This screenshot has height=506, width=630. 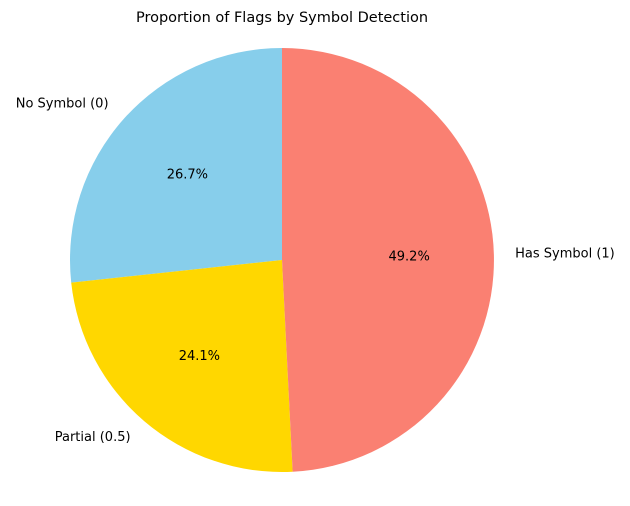 I want to click on pie-slice-percent-0: 26.7%, so click(x=187, y=174).